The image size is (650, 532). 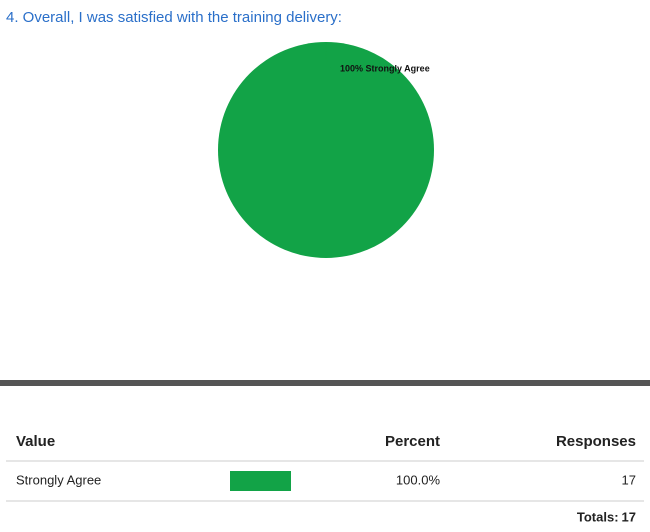 I want to click on column-header: Responses, so click(x=596, y=441).